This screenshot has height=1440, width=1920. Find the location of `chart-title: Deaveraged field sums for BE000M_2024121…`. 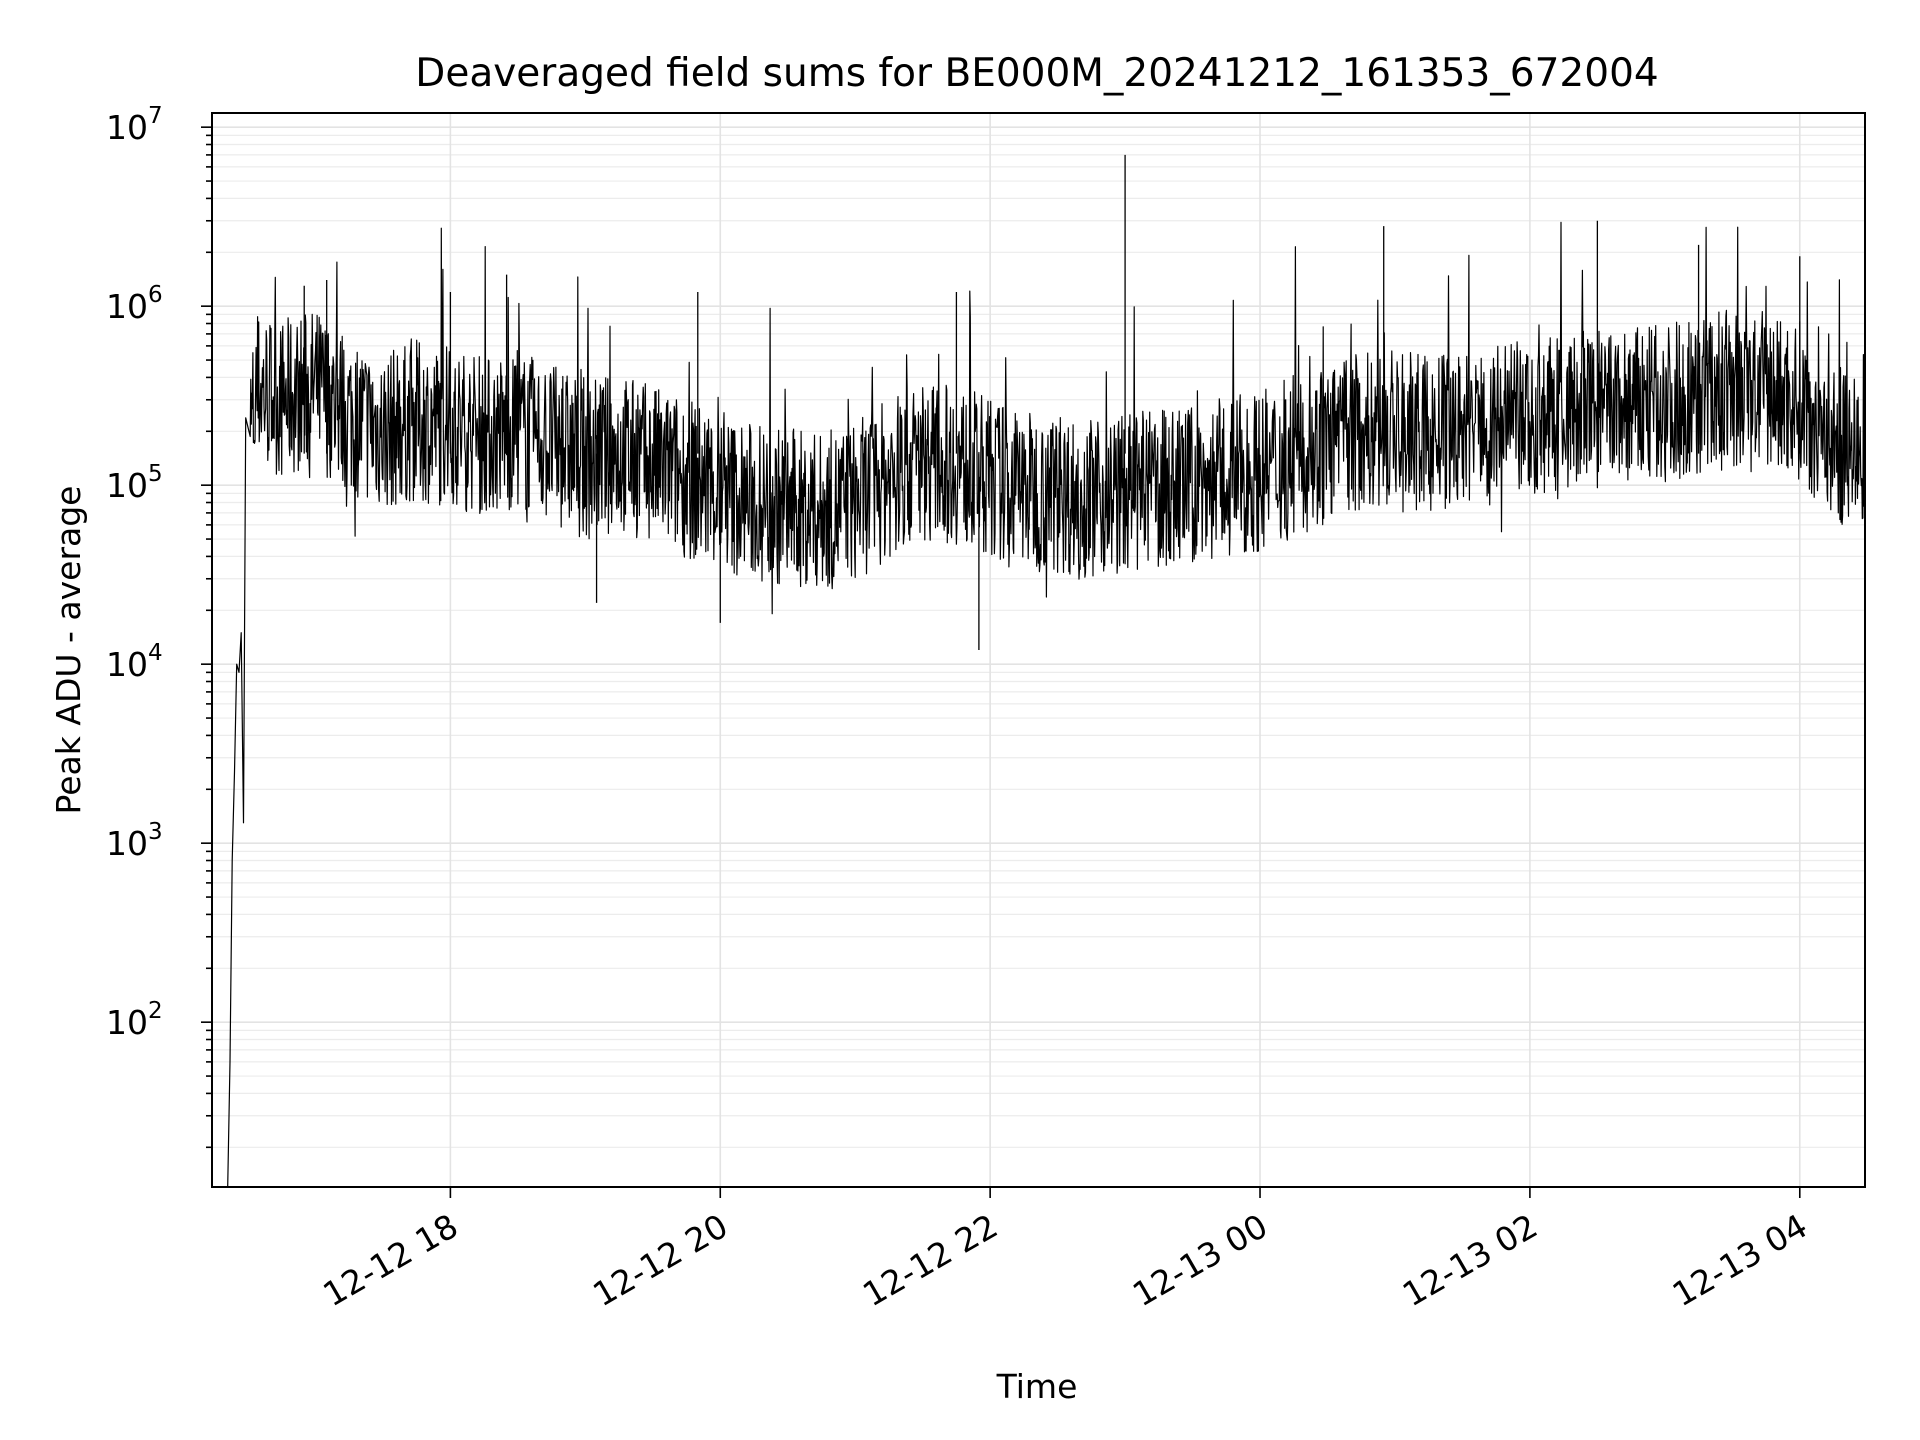

chart-title: Deaveraged field sums for BE000M_2024121… is located at coordinates (1036, 73).